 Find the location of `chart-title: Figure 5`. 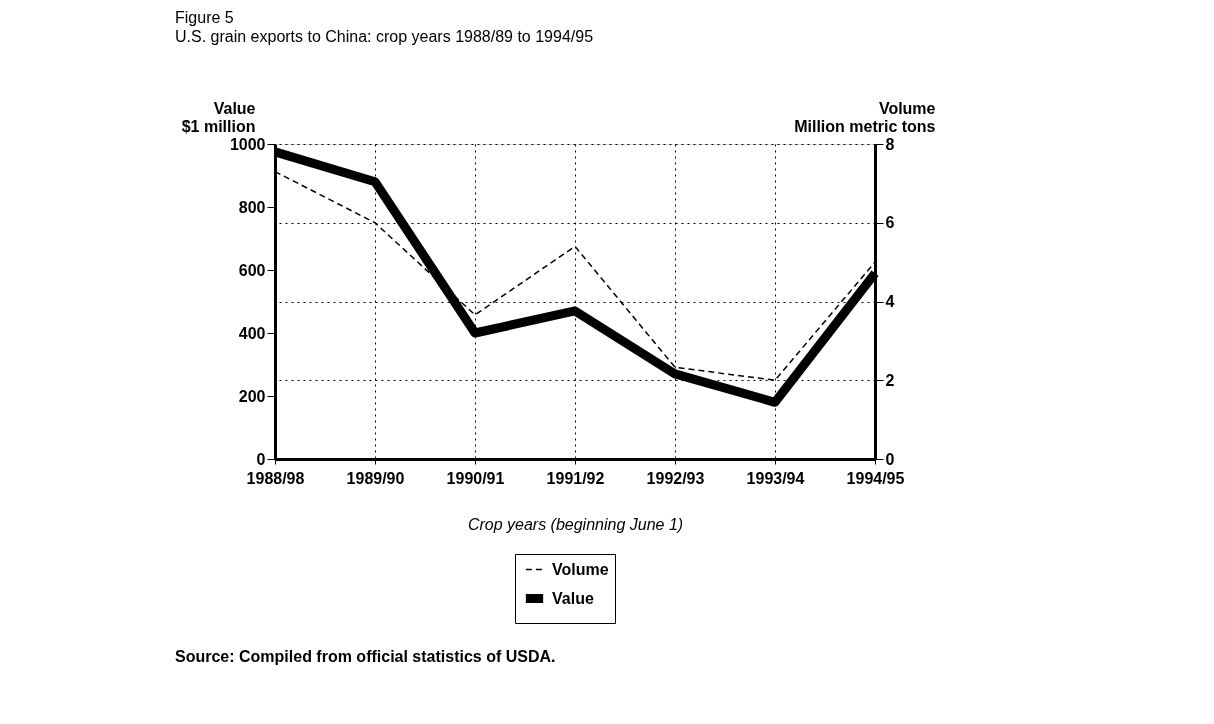

chart-title: Figure 5 is located at coordinates (204, 17).